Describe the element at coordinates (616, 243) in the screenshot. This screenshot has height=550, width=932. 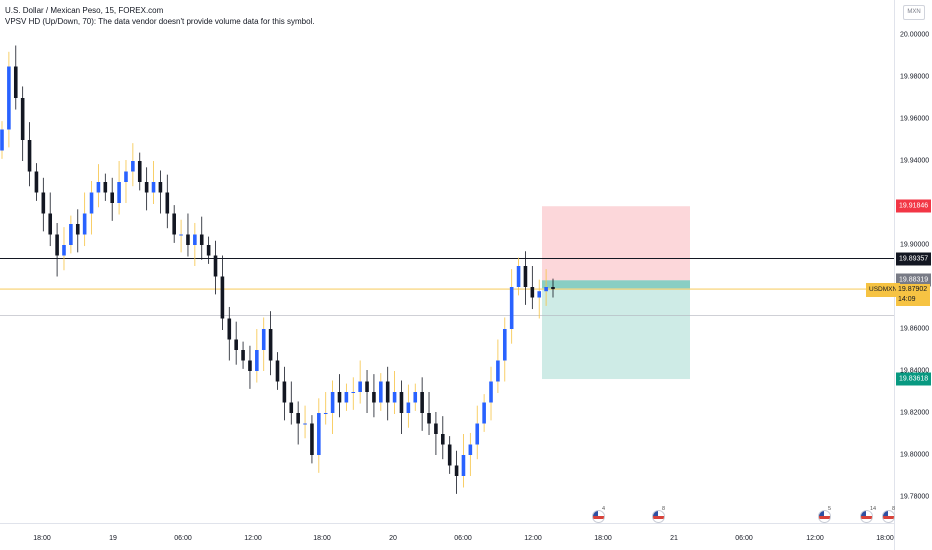
I see `stop-loss-zone` at that location.